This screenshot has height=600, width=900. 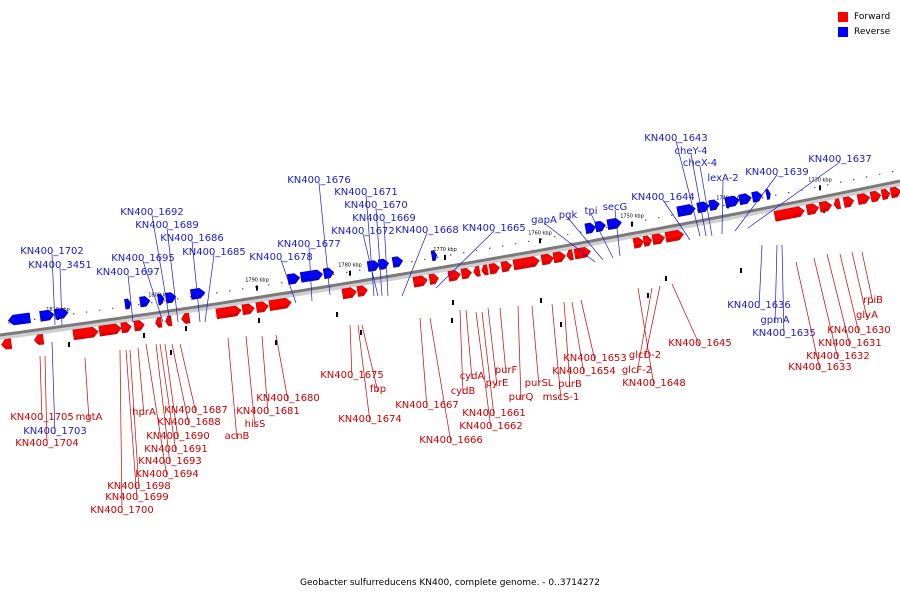 What do you see at coordinates (309, 244) in the screenshot?
I see `gene-label: KN400_1677` at bounding box center [309, 244].